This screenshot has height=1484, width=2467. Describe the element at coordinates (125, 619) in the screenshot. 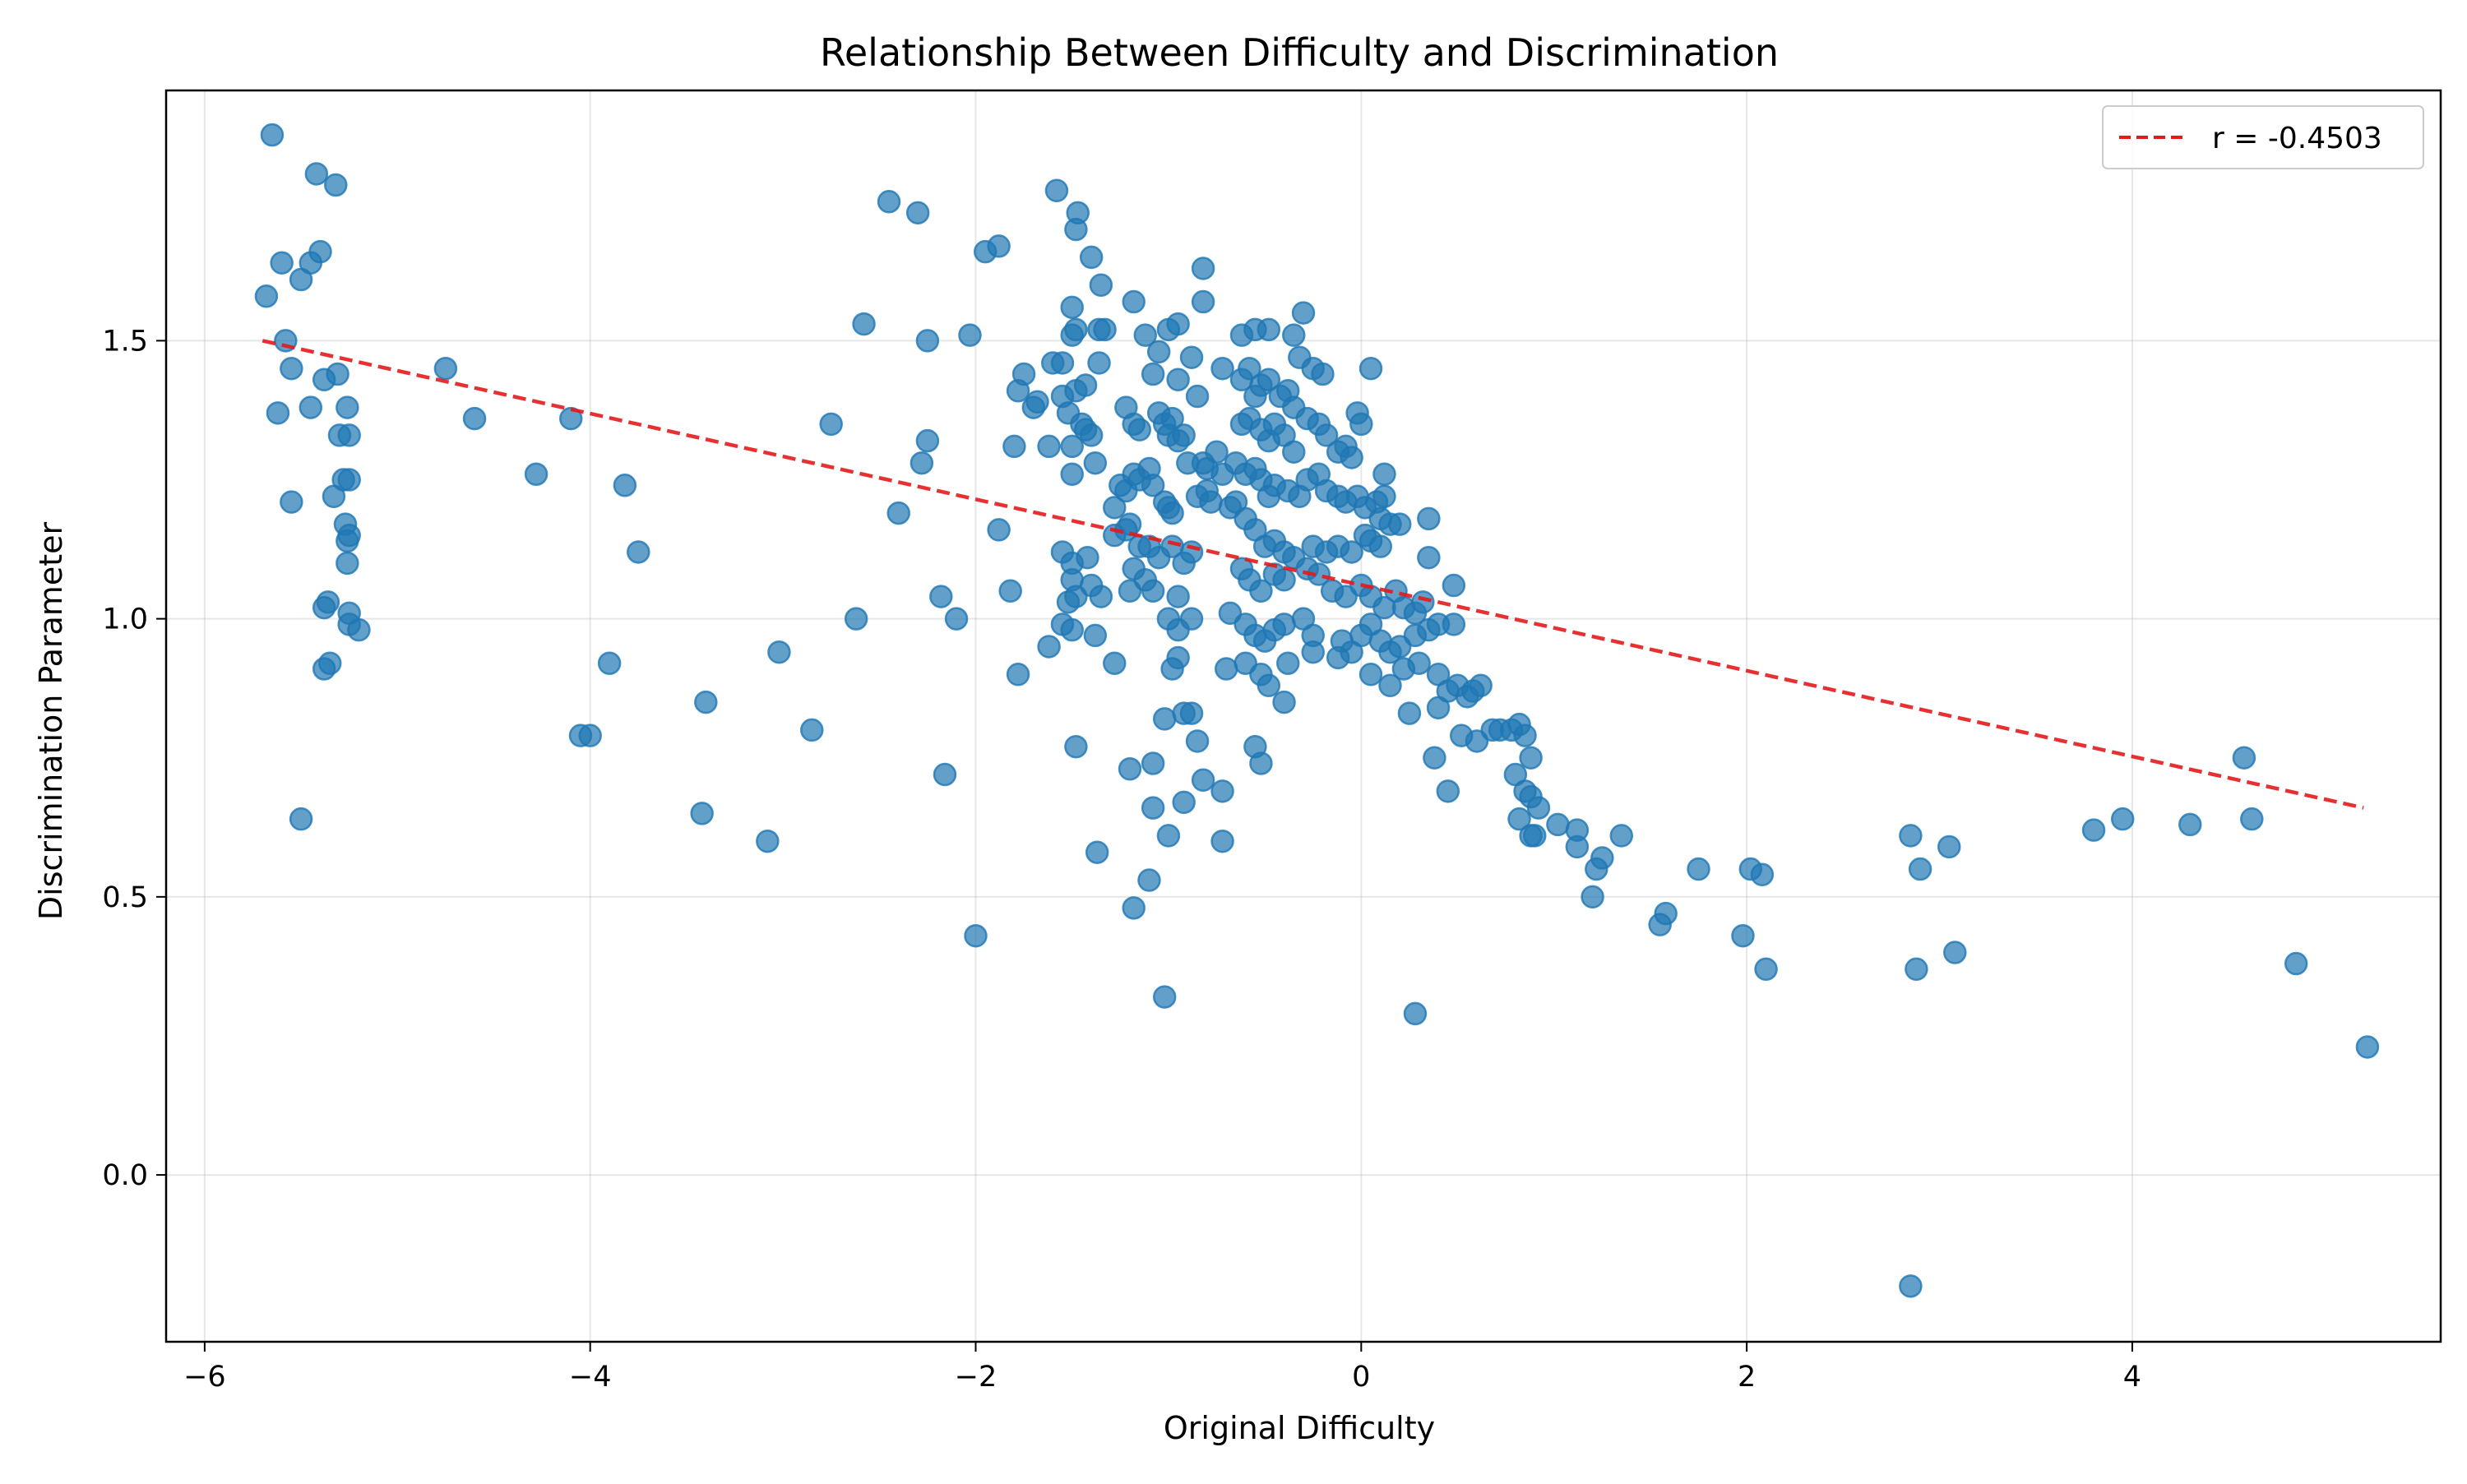

I see `y-tick-label: 1.0` at that location.